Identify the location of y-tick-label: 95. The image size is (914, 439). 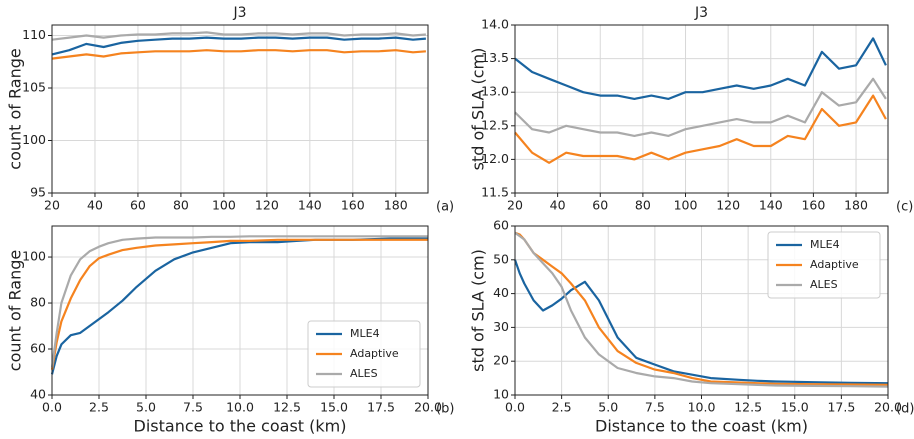
(38, 192).